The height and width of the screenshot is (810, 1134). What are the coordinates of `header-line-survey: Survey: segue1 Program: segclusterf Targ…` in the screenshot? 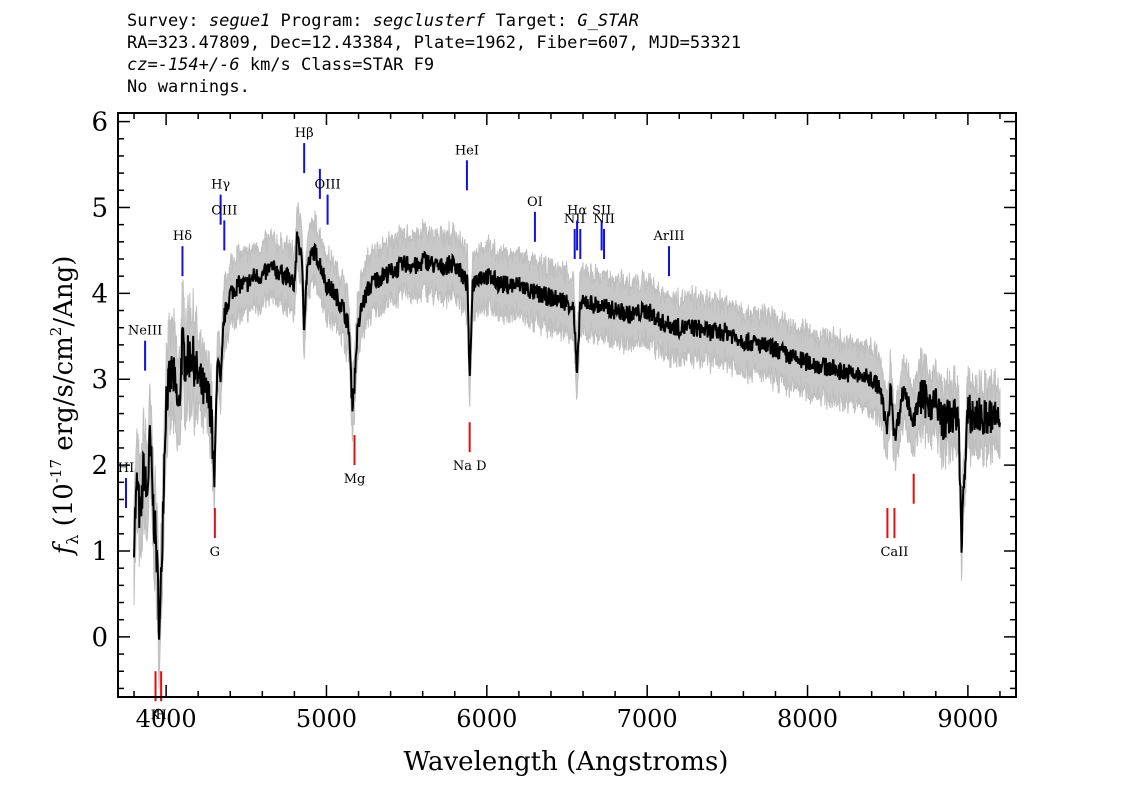 It's located at (577, 21).